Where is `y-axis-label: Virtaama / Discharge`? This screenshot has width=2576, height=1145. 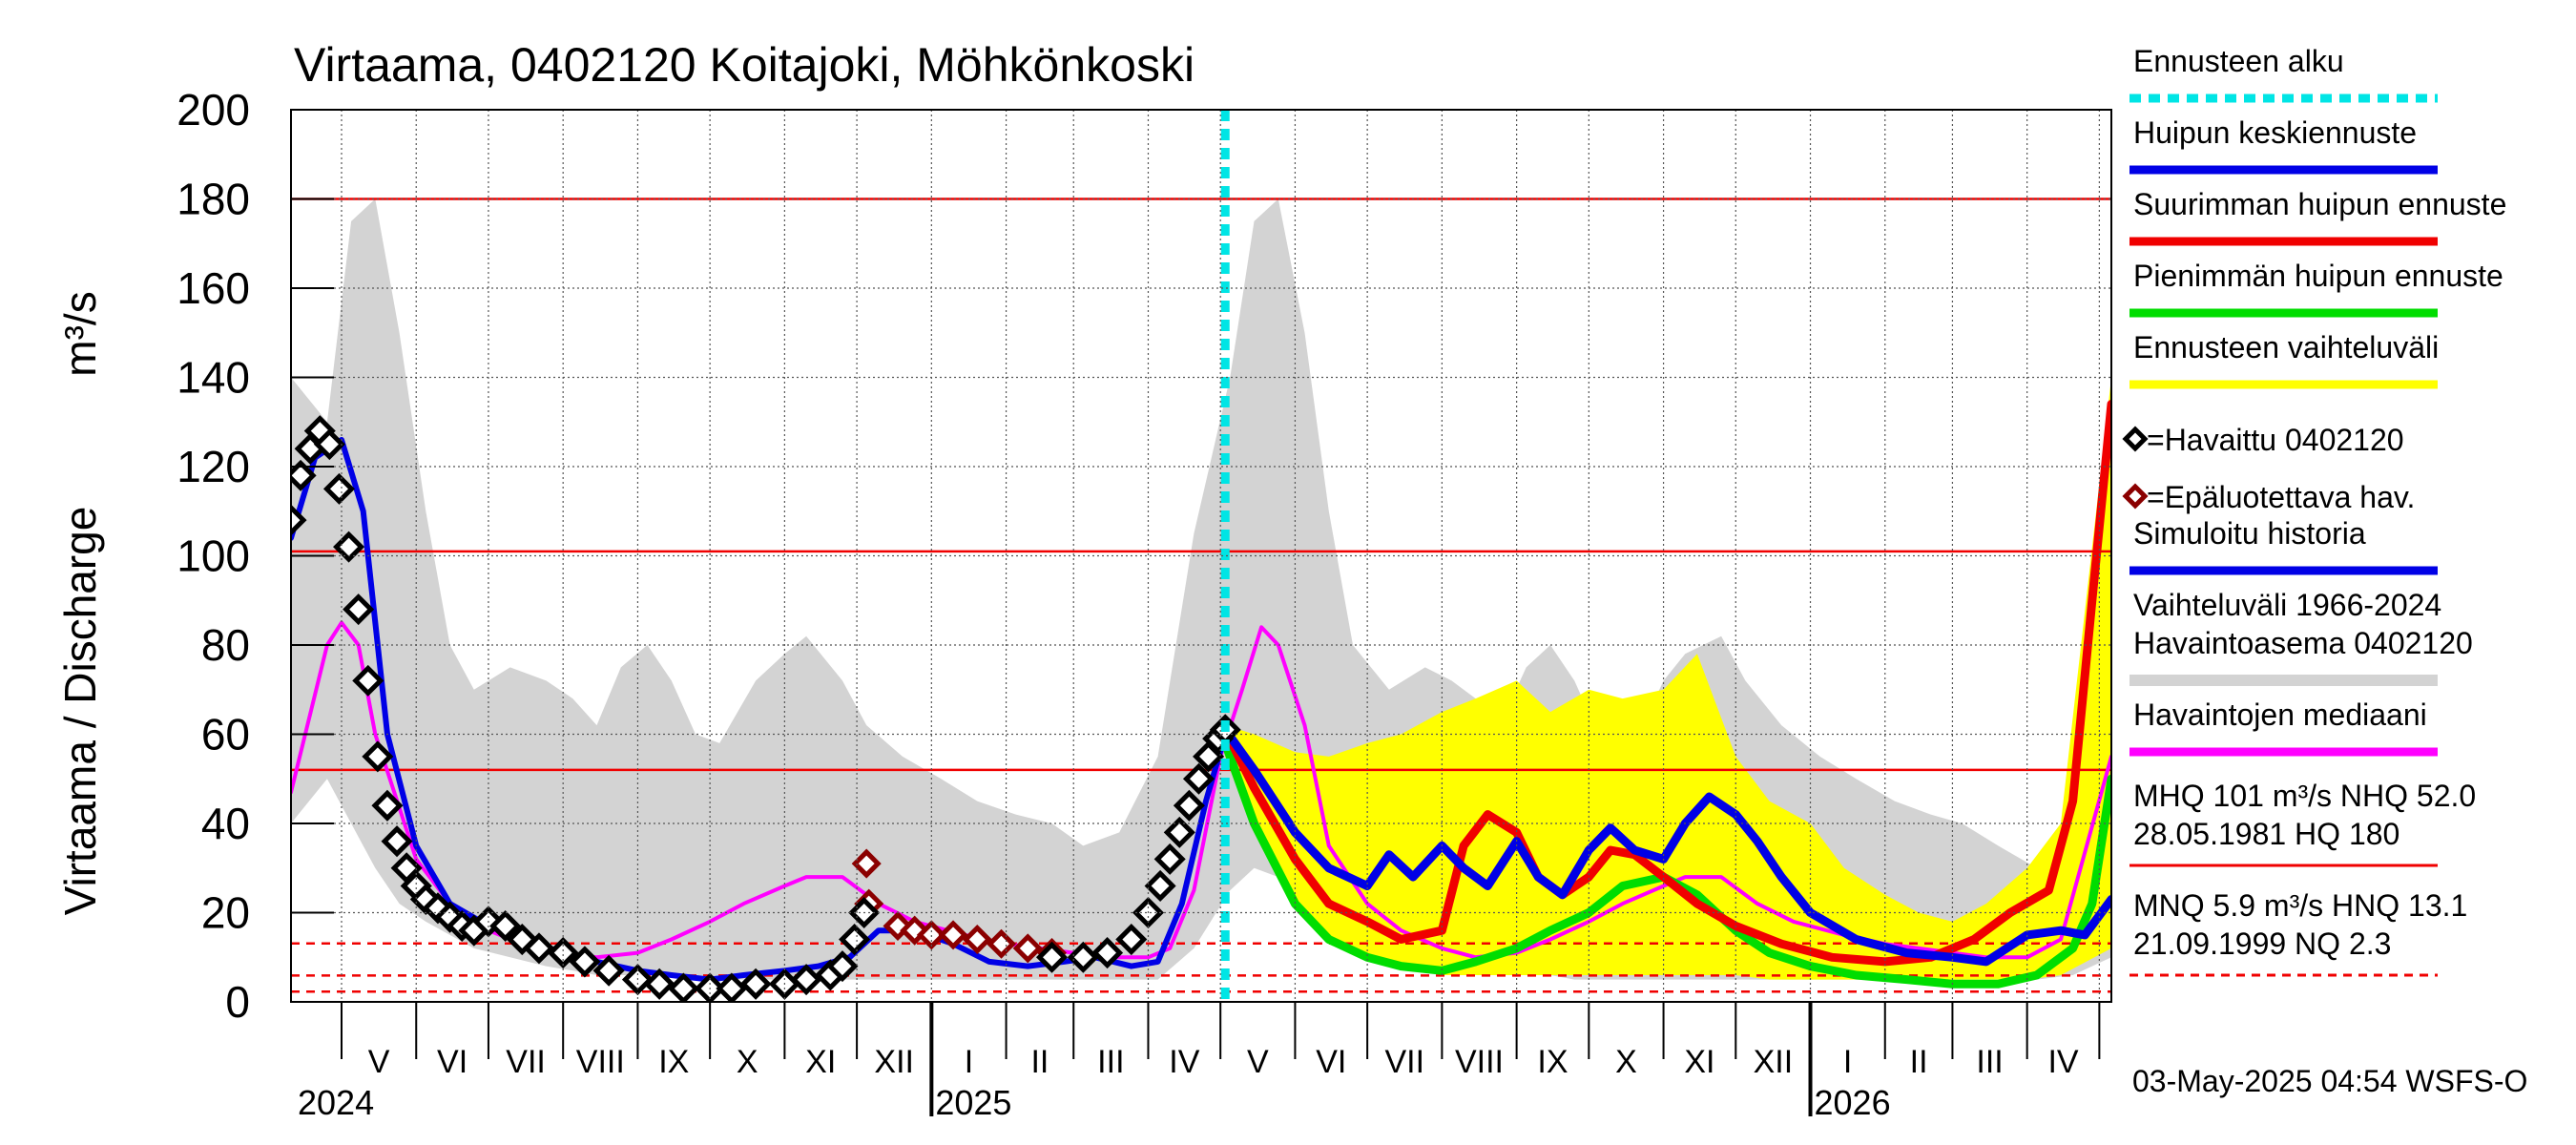
y-axis-label: Virtaama / Discharge is located at coordinates (80, 711).